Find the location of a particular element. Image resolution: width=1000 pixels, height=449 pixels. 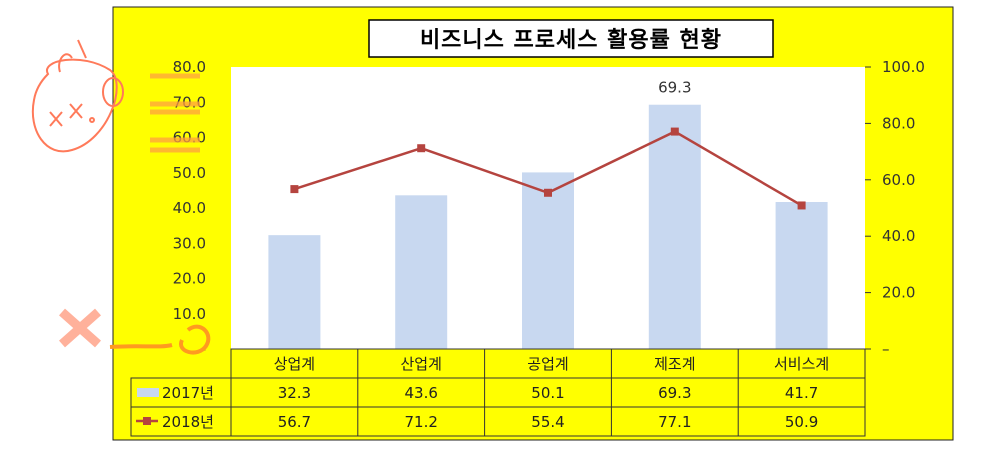

table-cell-value: 41.7 is located at coordinates (801, 393).